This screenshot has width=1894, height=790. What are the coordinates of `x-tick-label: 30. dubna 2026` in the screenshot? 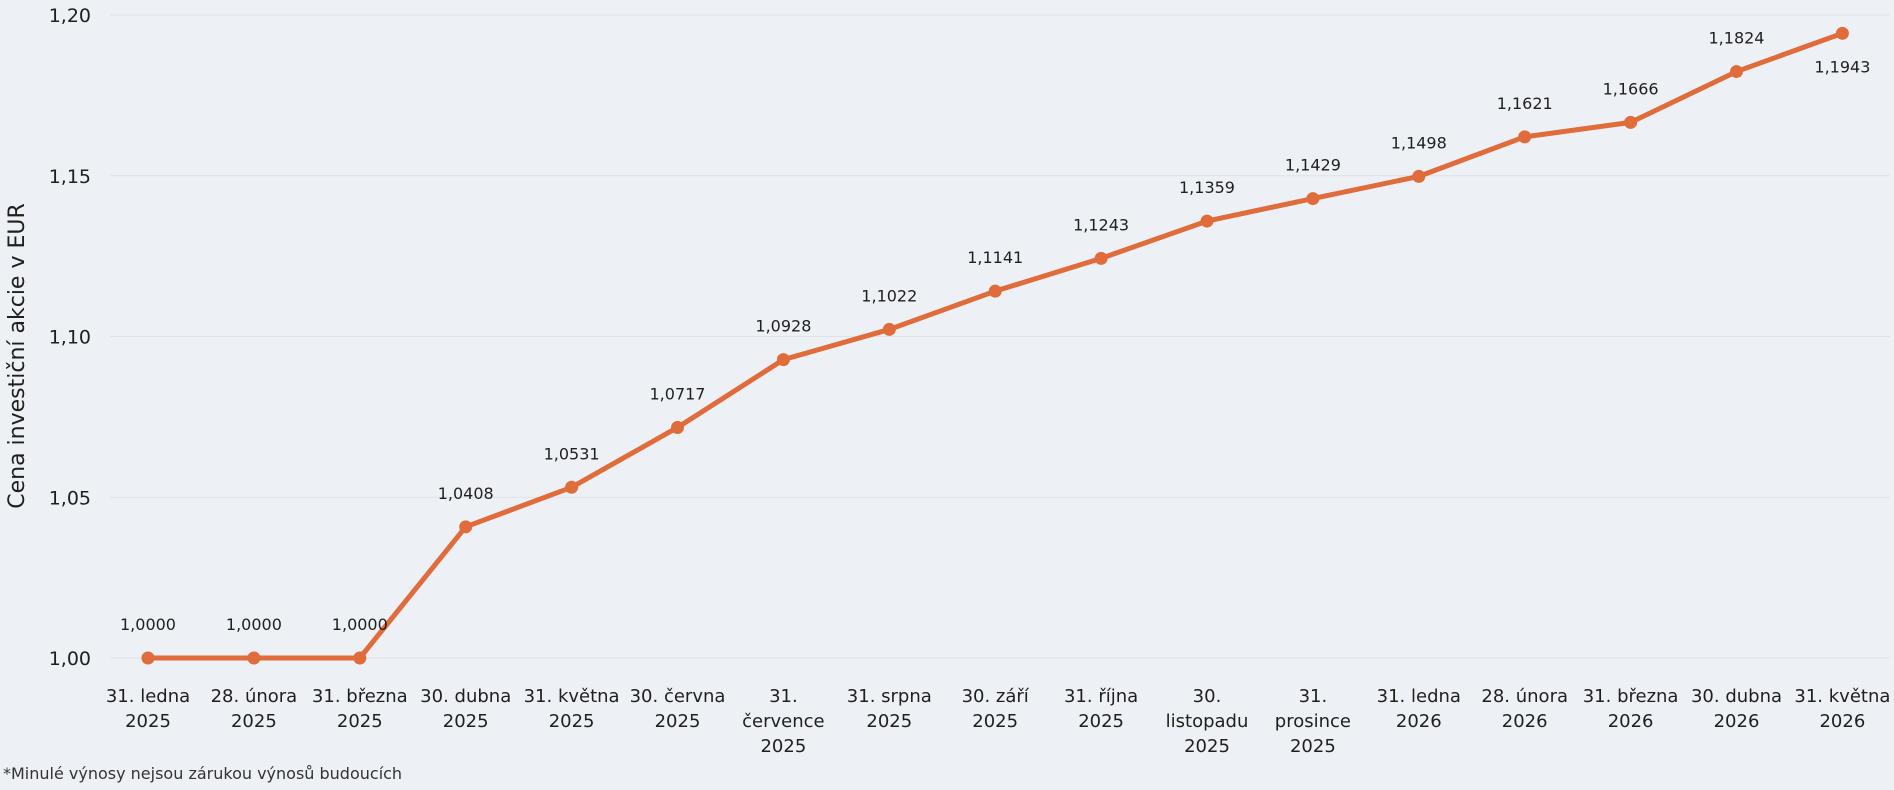 It's located at (1736, 709).